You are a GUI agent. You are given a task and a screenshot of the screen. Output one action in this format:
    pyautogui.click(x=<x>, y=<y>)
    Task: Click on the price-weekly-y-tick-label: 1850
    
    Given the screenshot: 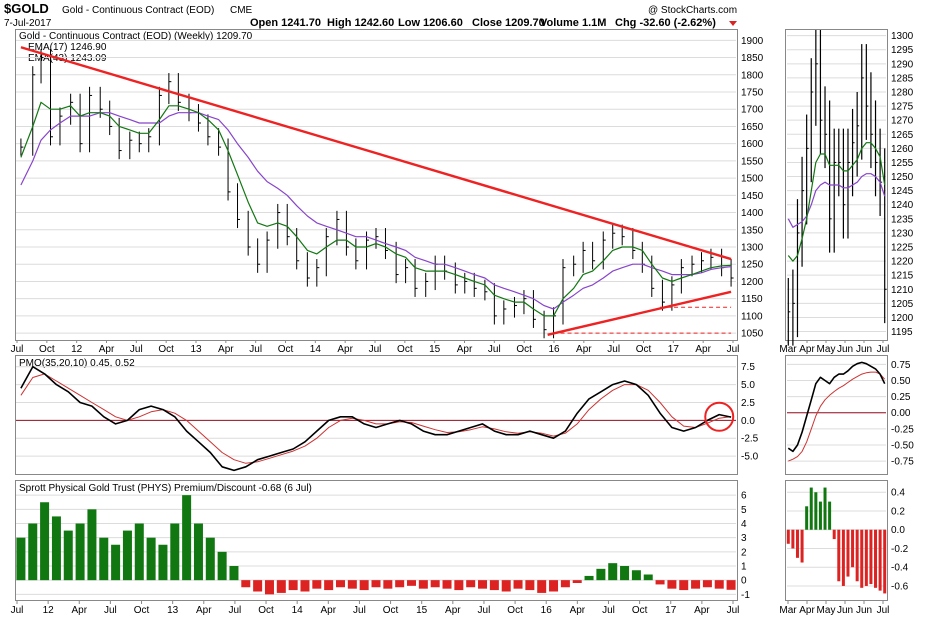 What is the action you would take?
    pyautogui.click(x=752, y=58)
    